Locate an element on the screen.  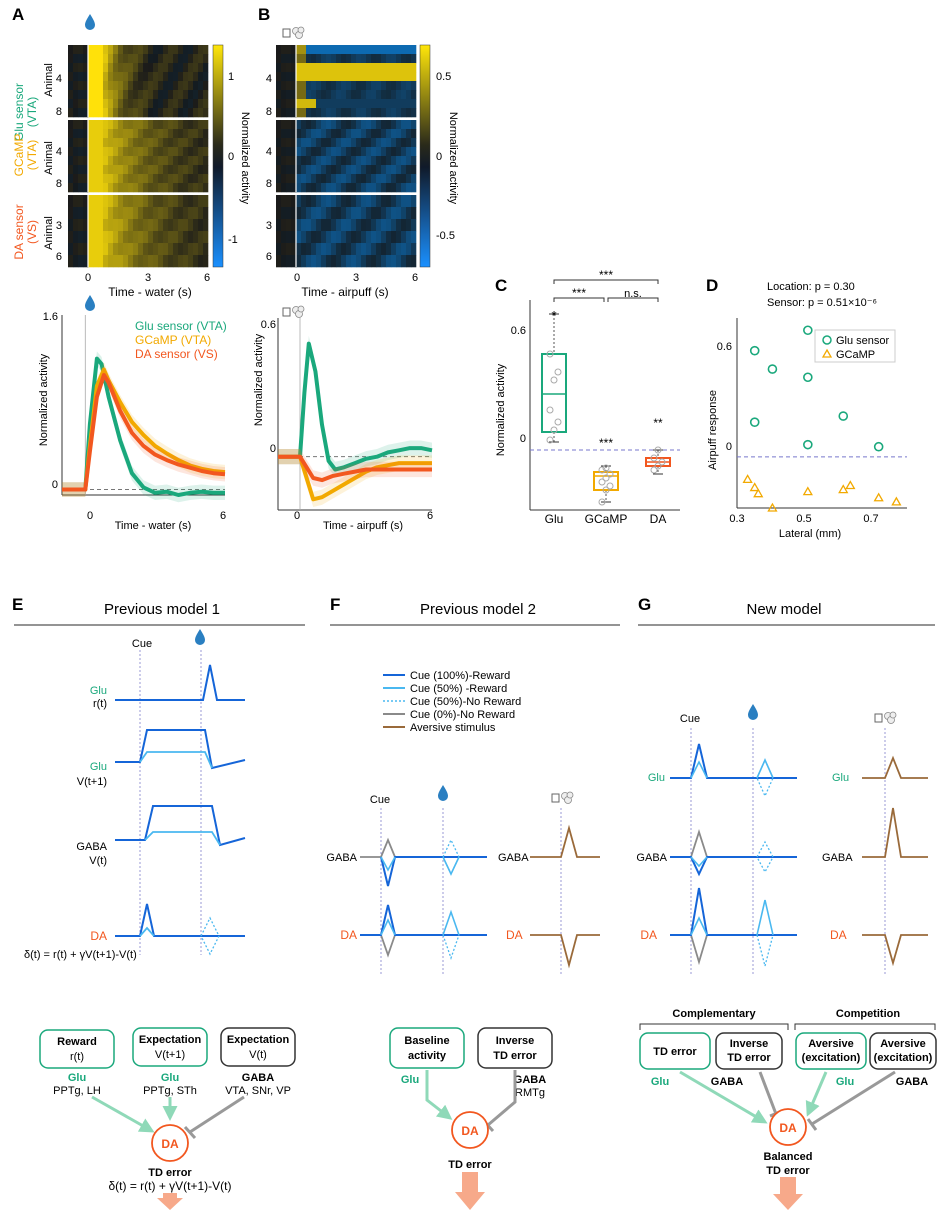
f-legend-item: Cue (0%)-No Reward is located at coordinates (462, 715).